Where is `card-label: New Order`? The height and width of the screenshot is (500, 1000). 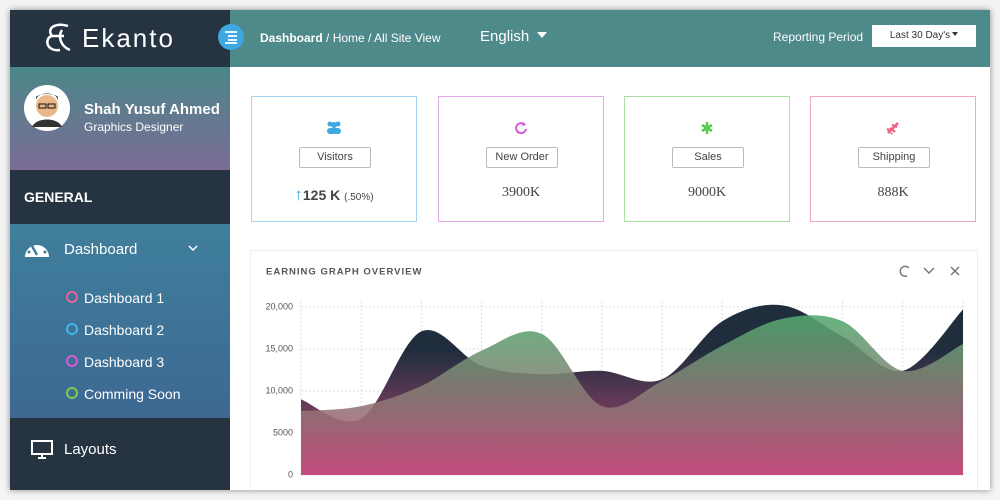 card-label: New Order is located at coordinates (522, 157).